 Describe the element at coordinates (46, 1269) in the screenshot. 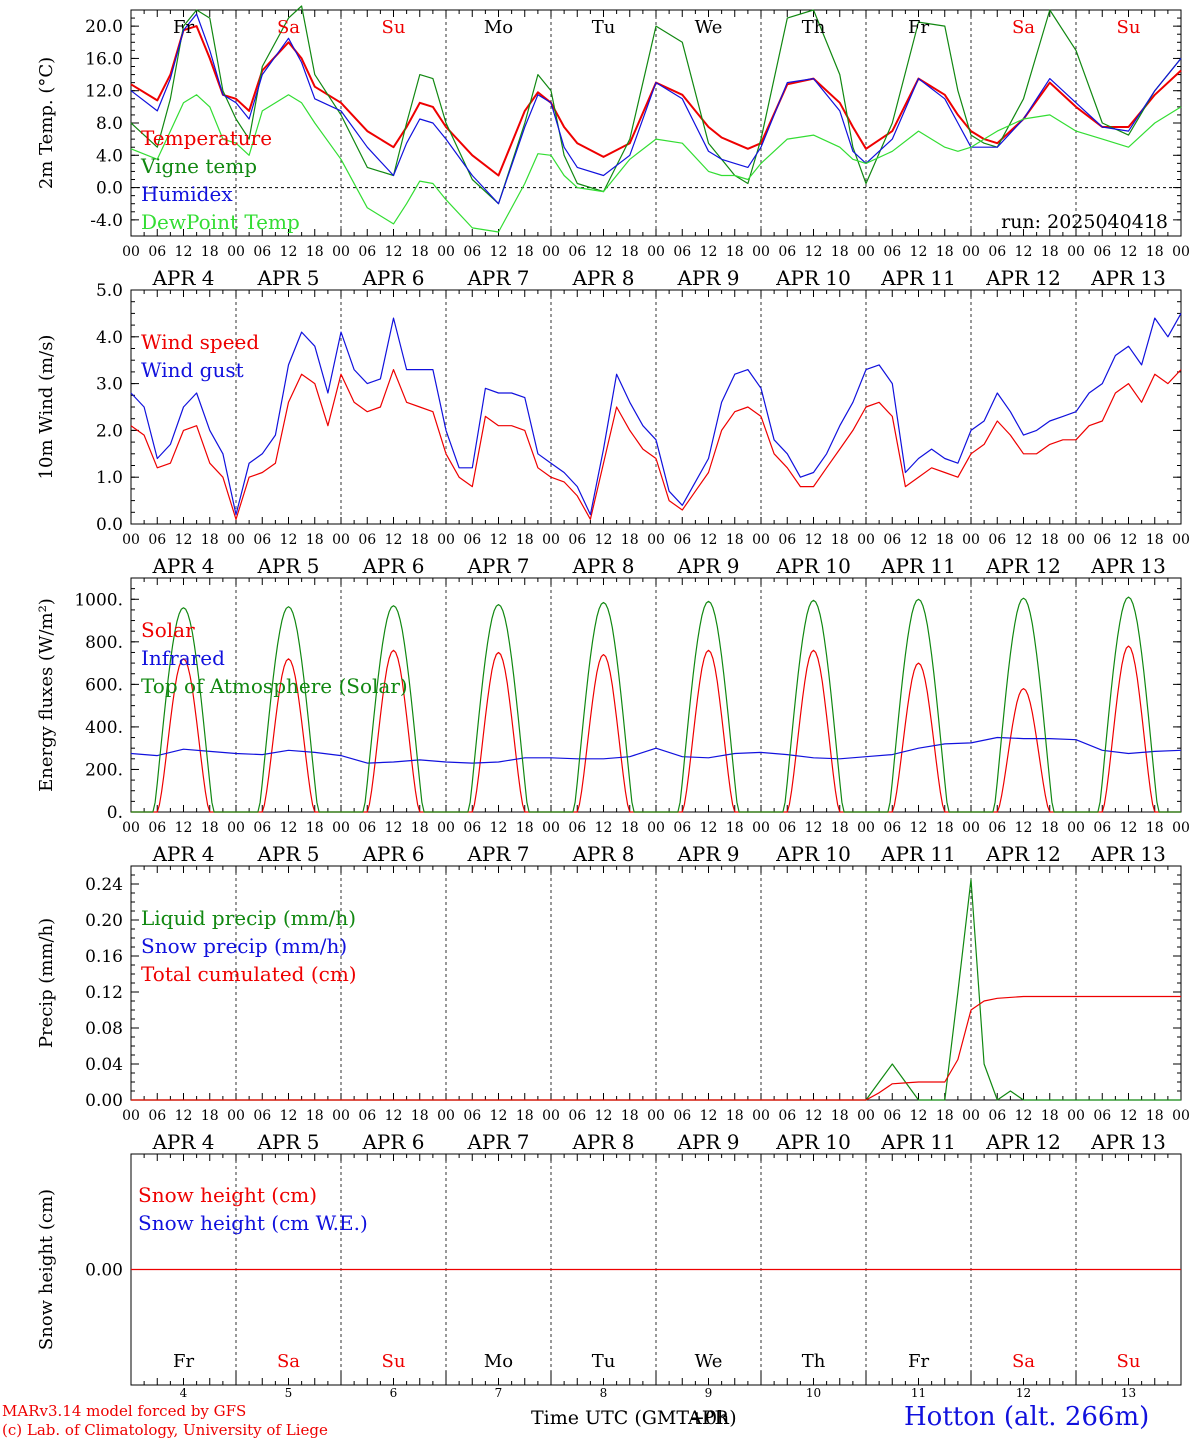

I see `y-axis-label: Snow height (cm)` at that location.